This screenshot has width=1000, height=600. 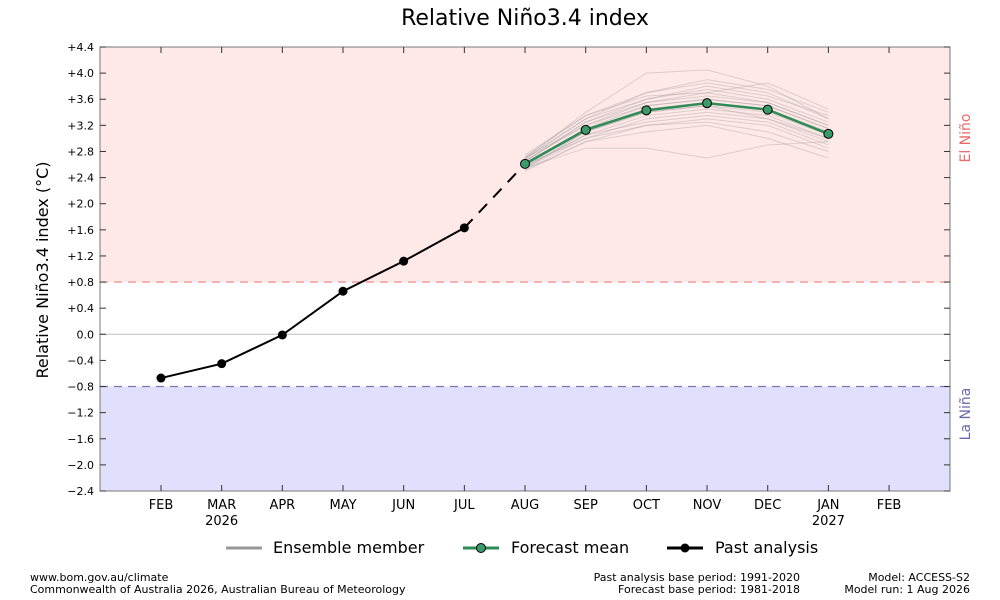 I want to click on y-axis-label: Relative Niño3.4 index (°C), so click(x=42, y=270).